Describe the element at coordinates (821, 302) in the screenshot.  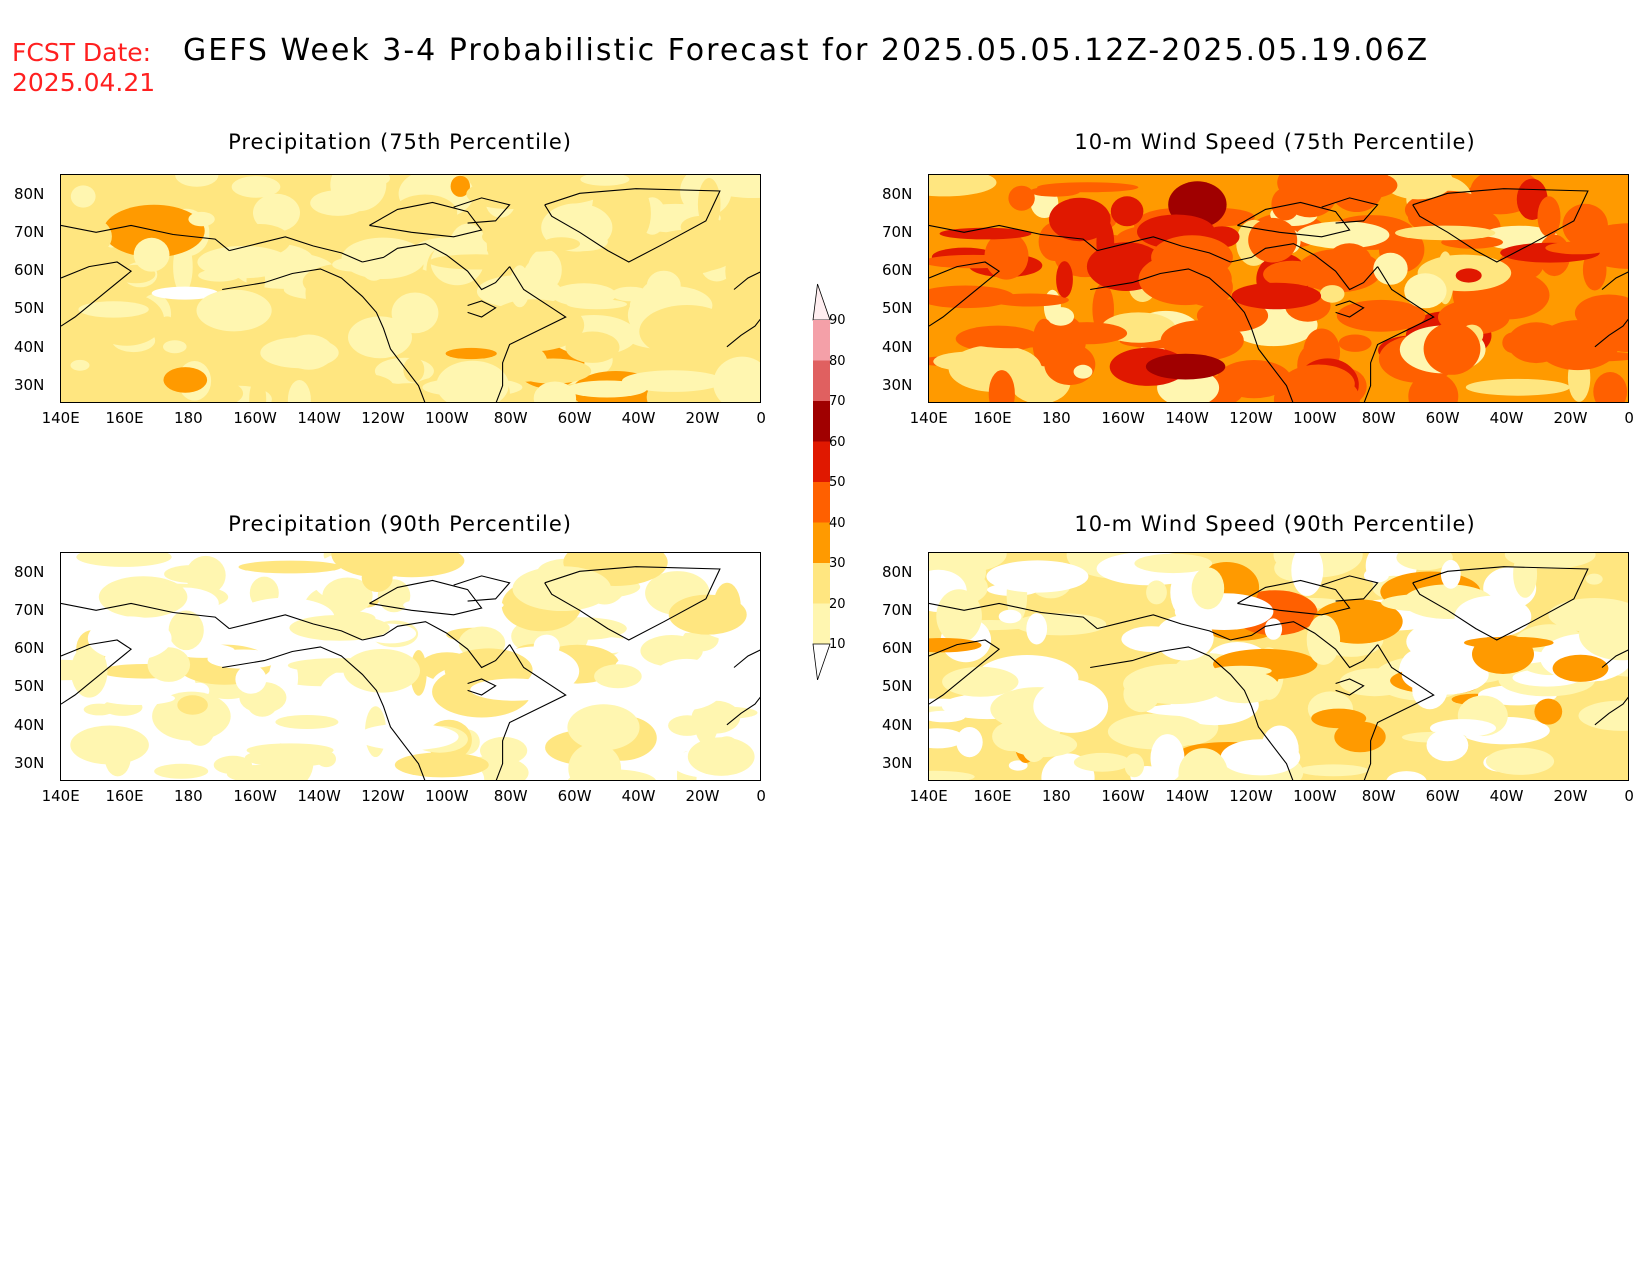
I see `colorbar-top-arrow` at that location.